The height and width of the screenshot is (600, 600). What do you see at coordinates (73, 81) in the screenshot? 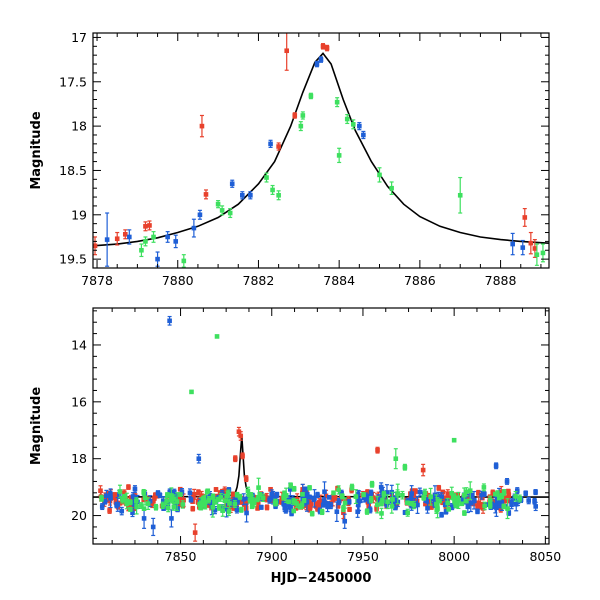
I see `y-tick-label: 17.5` at bounding box center [73, 81].